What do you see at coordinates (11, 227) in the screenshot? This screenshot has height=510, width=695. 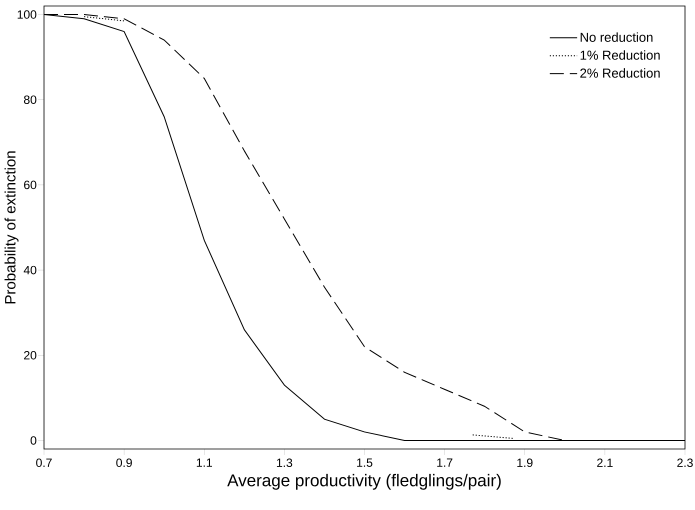 I see `y-axis-title: Probability of extinction` at bounding box center [11, 227].